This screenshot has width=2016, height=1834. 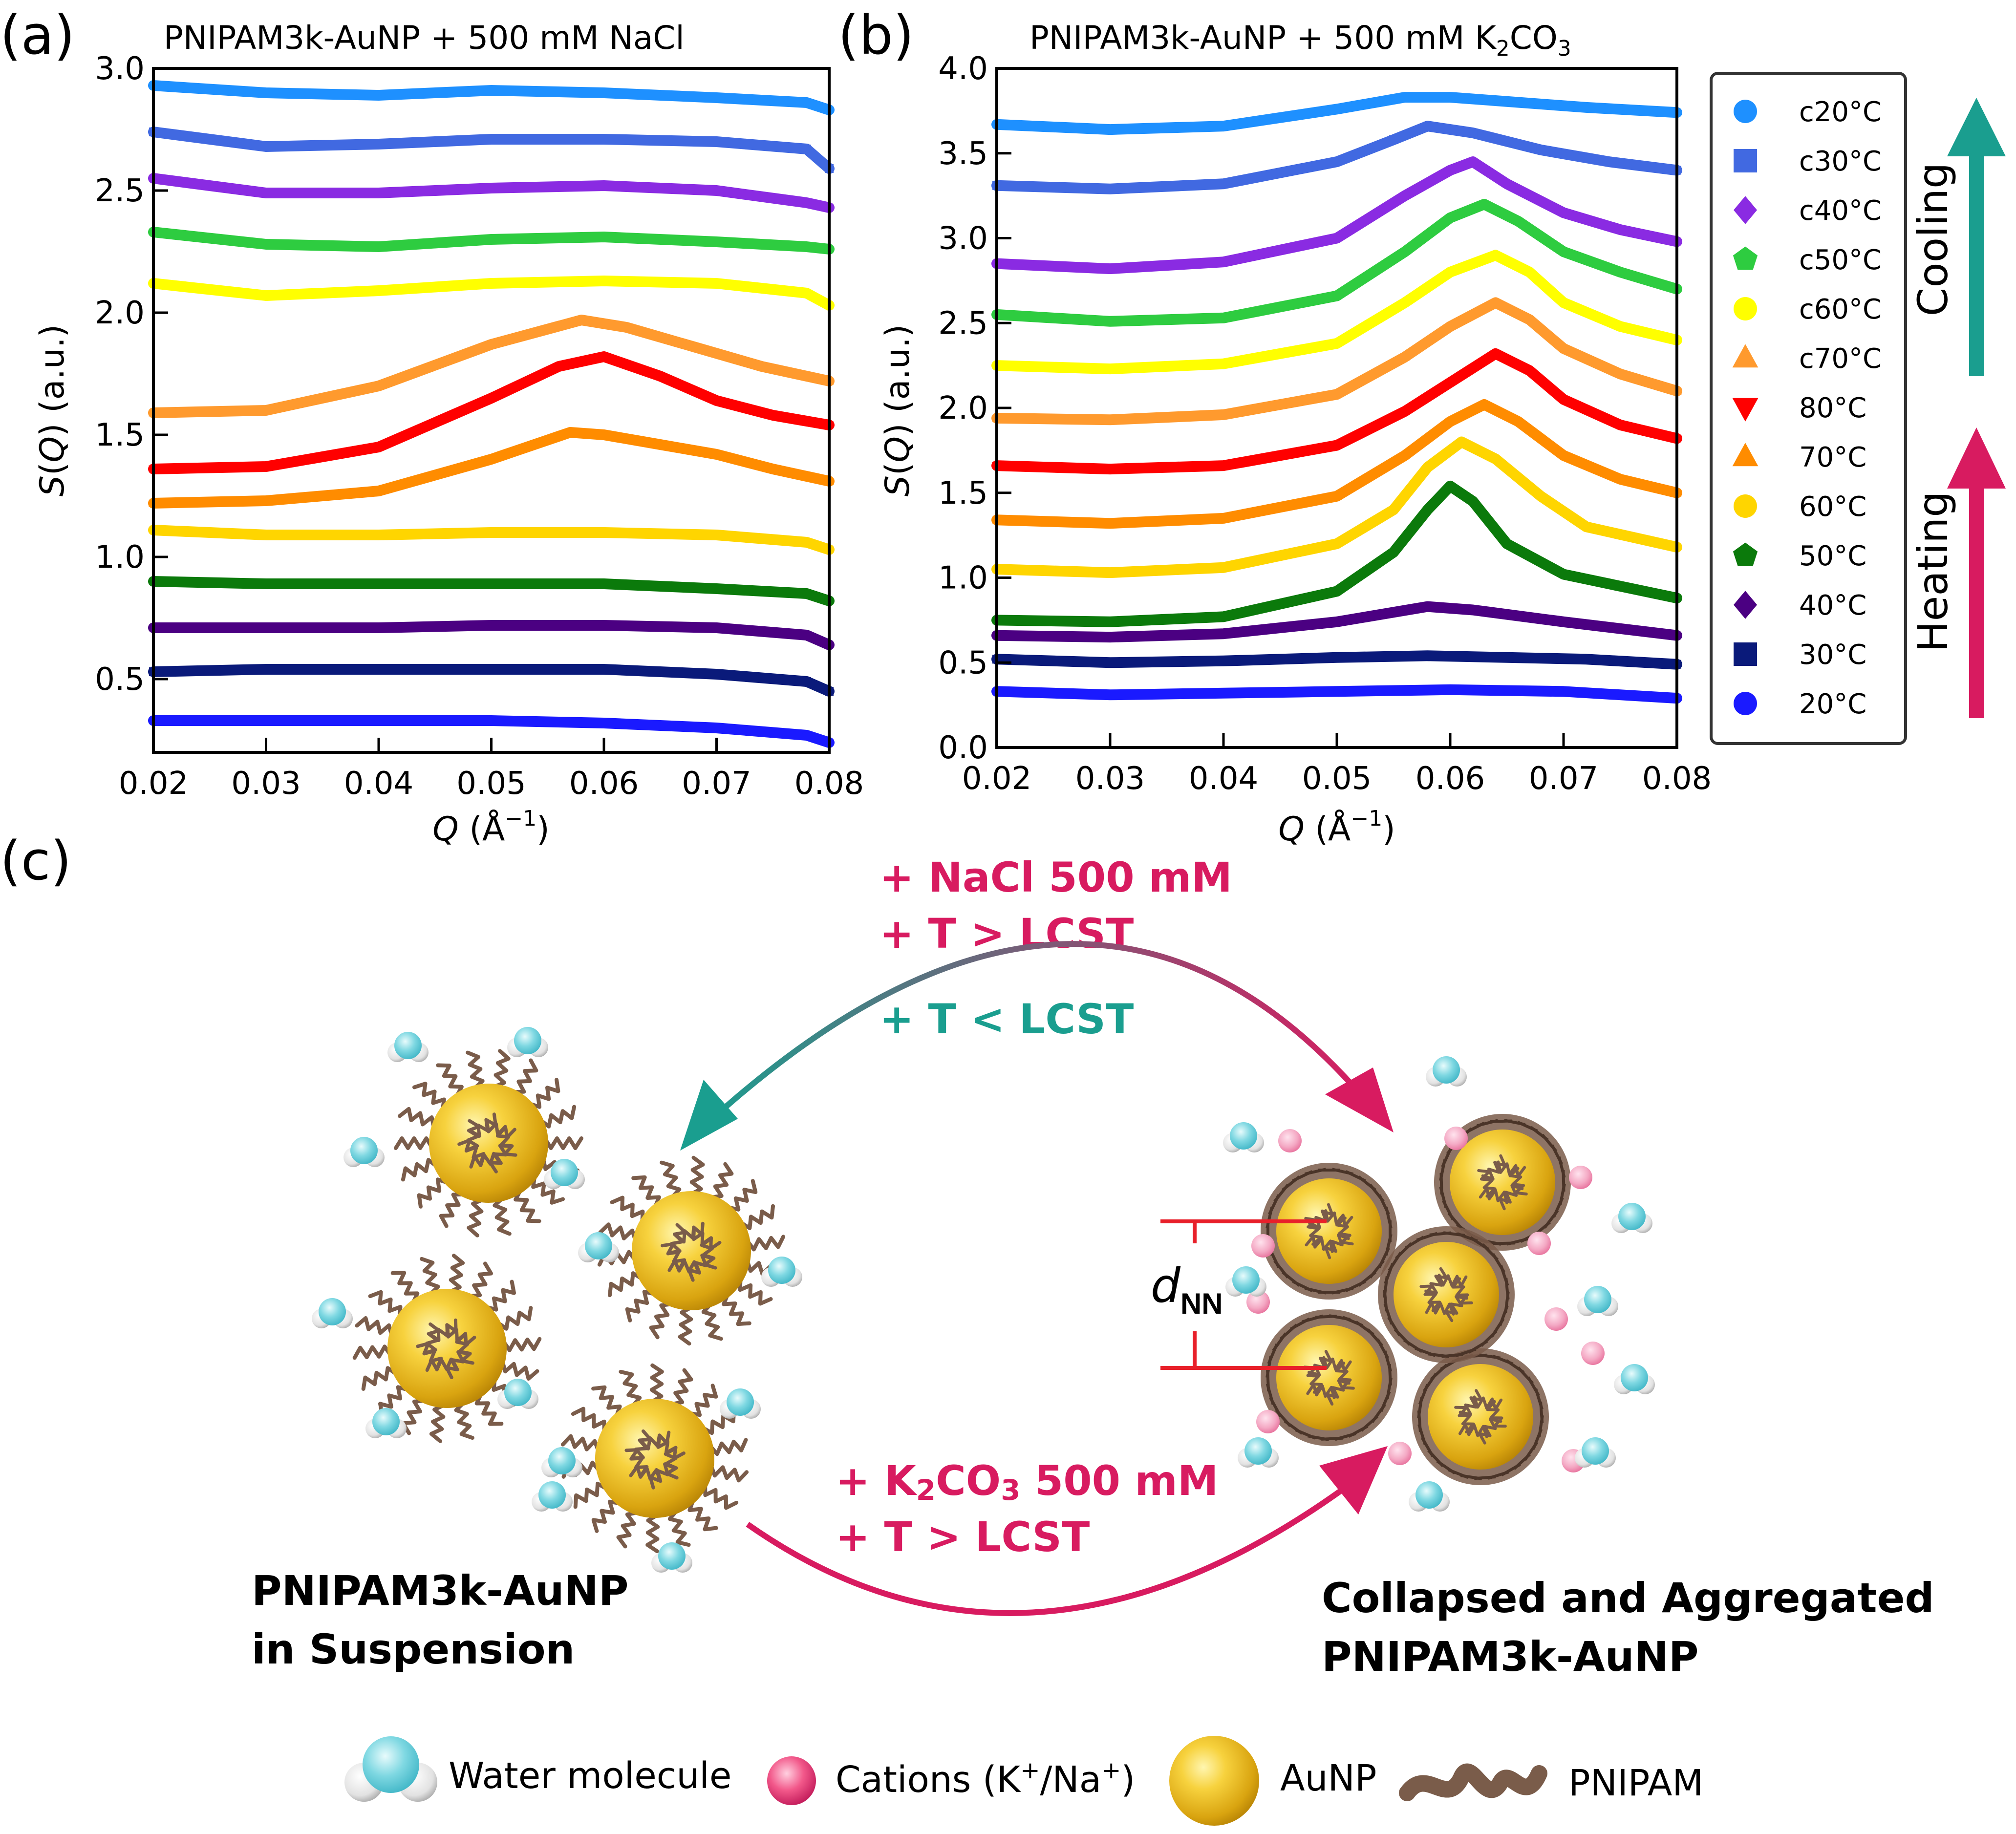 I want to click on panel-b-ytick-label-4: 2.0, so click(x=963, y=408).